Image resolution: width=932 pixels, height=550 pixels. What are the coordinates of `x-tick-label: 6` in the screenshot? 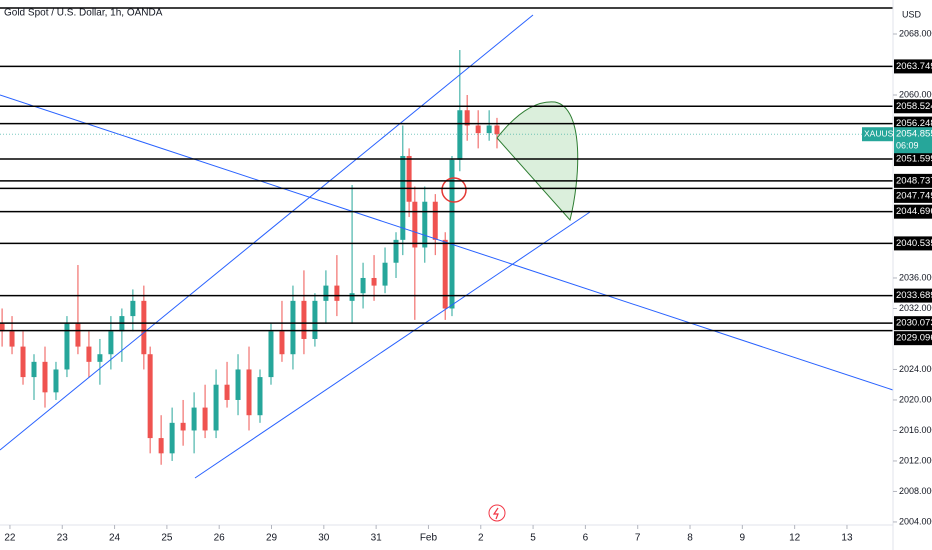 It's located at (586, 538).